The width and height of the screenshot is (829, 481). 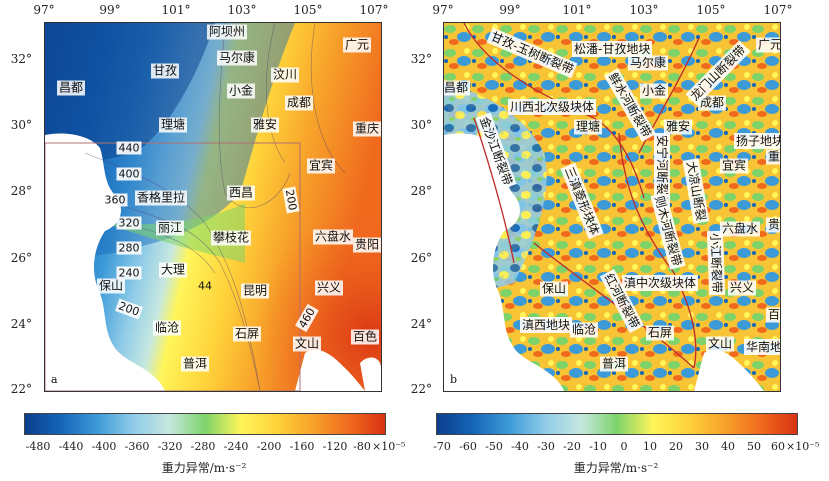 What do you see at coordinates (227, 32) in the screenshot?
I see `place-label: 阿坝州` at bounding box center [227, 32].